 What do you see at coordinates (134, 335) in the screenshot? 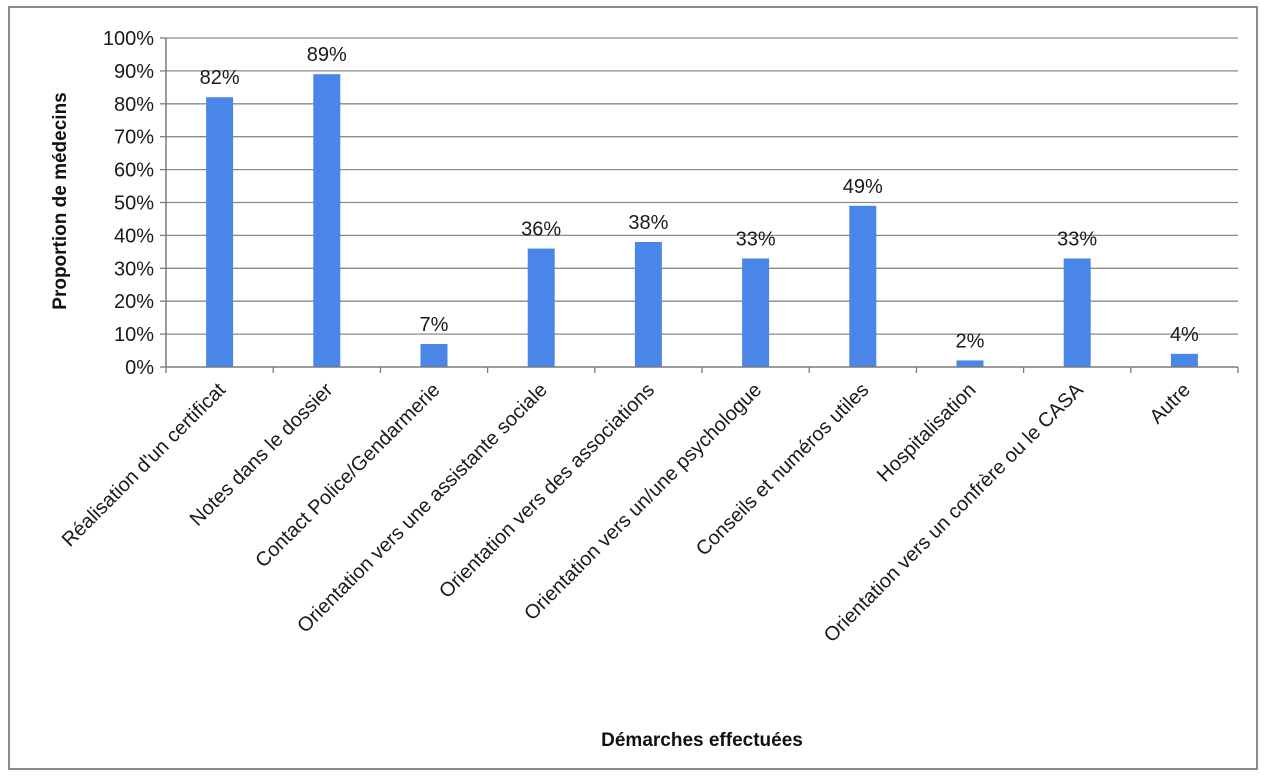
I see `y-tick-label: 10%` at bounding box center [134, 335].